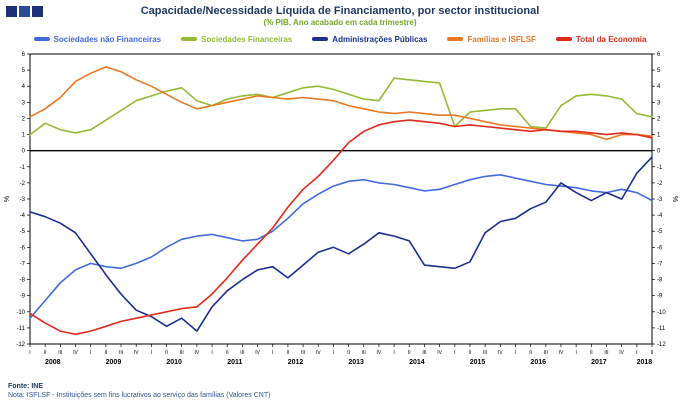 The height and width of the screenshot is (418, 680). Describe the element at coordinates (107, 39) in the screenshot. I see `legend-label: Sociedades não Financeiras` at that location.